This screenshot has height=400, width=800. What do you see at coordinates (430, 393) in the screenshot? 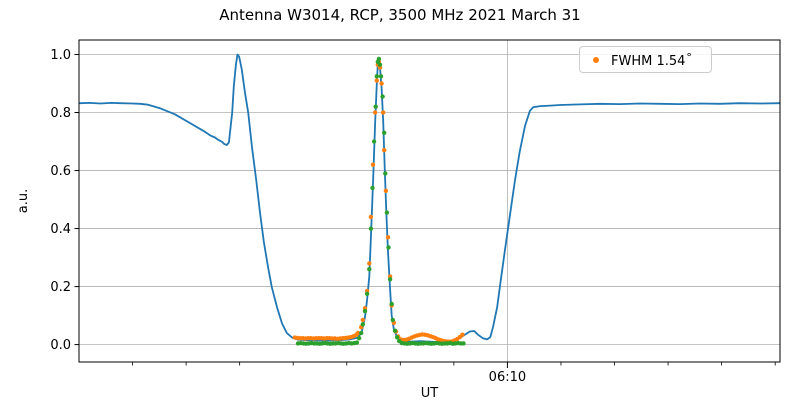
I see `x-axis-label: UT` at bounding box center [430, 393].